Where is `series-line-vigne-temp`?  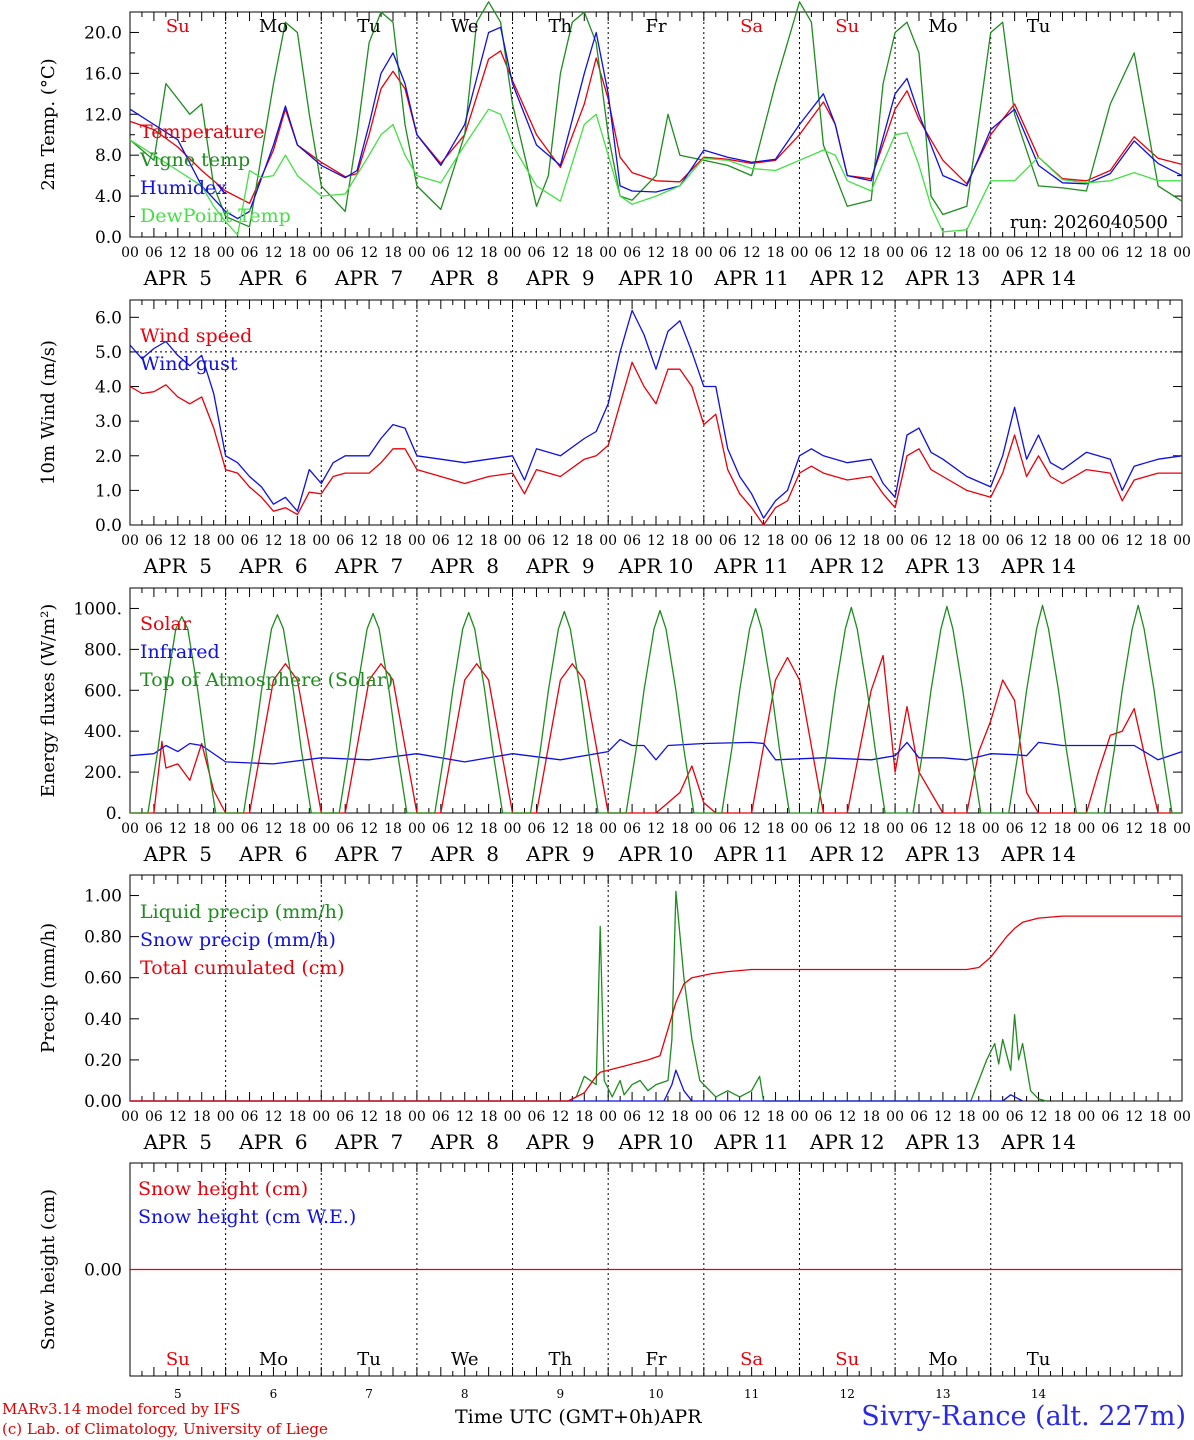
series-line-vigne-temp is located at coordinates (656, 114).